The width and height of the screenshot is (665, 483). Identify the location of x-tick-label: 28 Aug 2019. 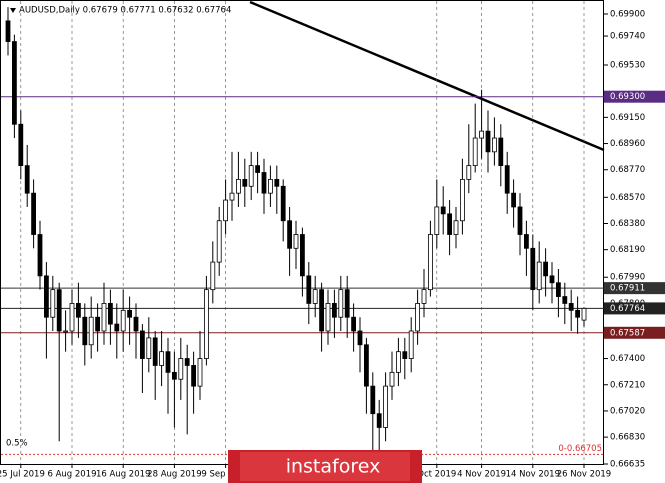
(174, 475).